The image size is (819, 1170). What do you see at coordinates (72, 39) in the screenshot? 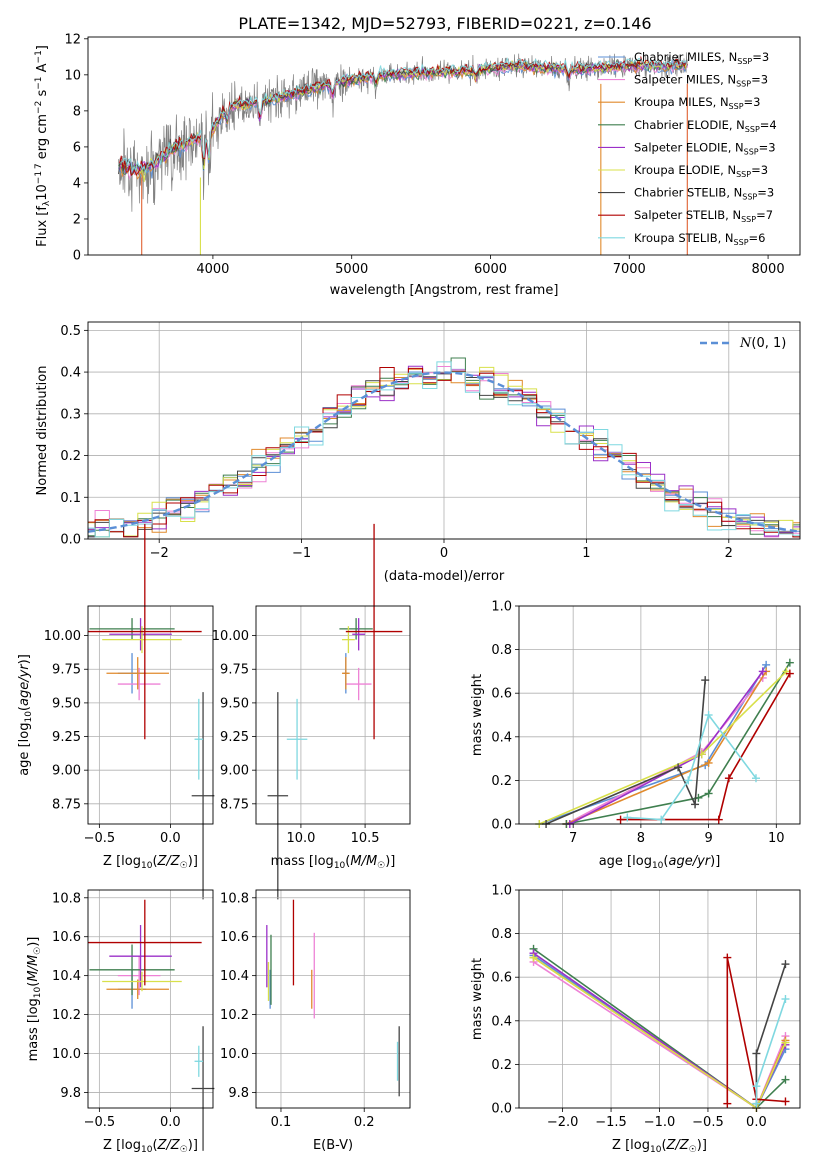
I see `y-tick-label: 12` at bounding box center [72, 39].